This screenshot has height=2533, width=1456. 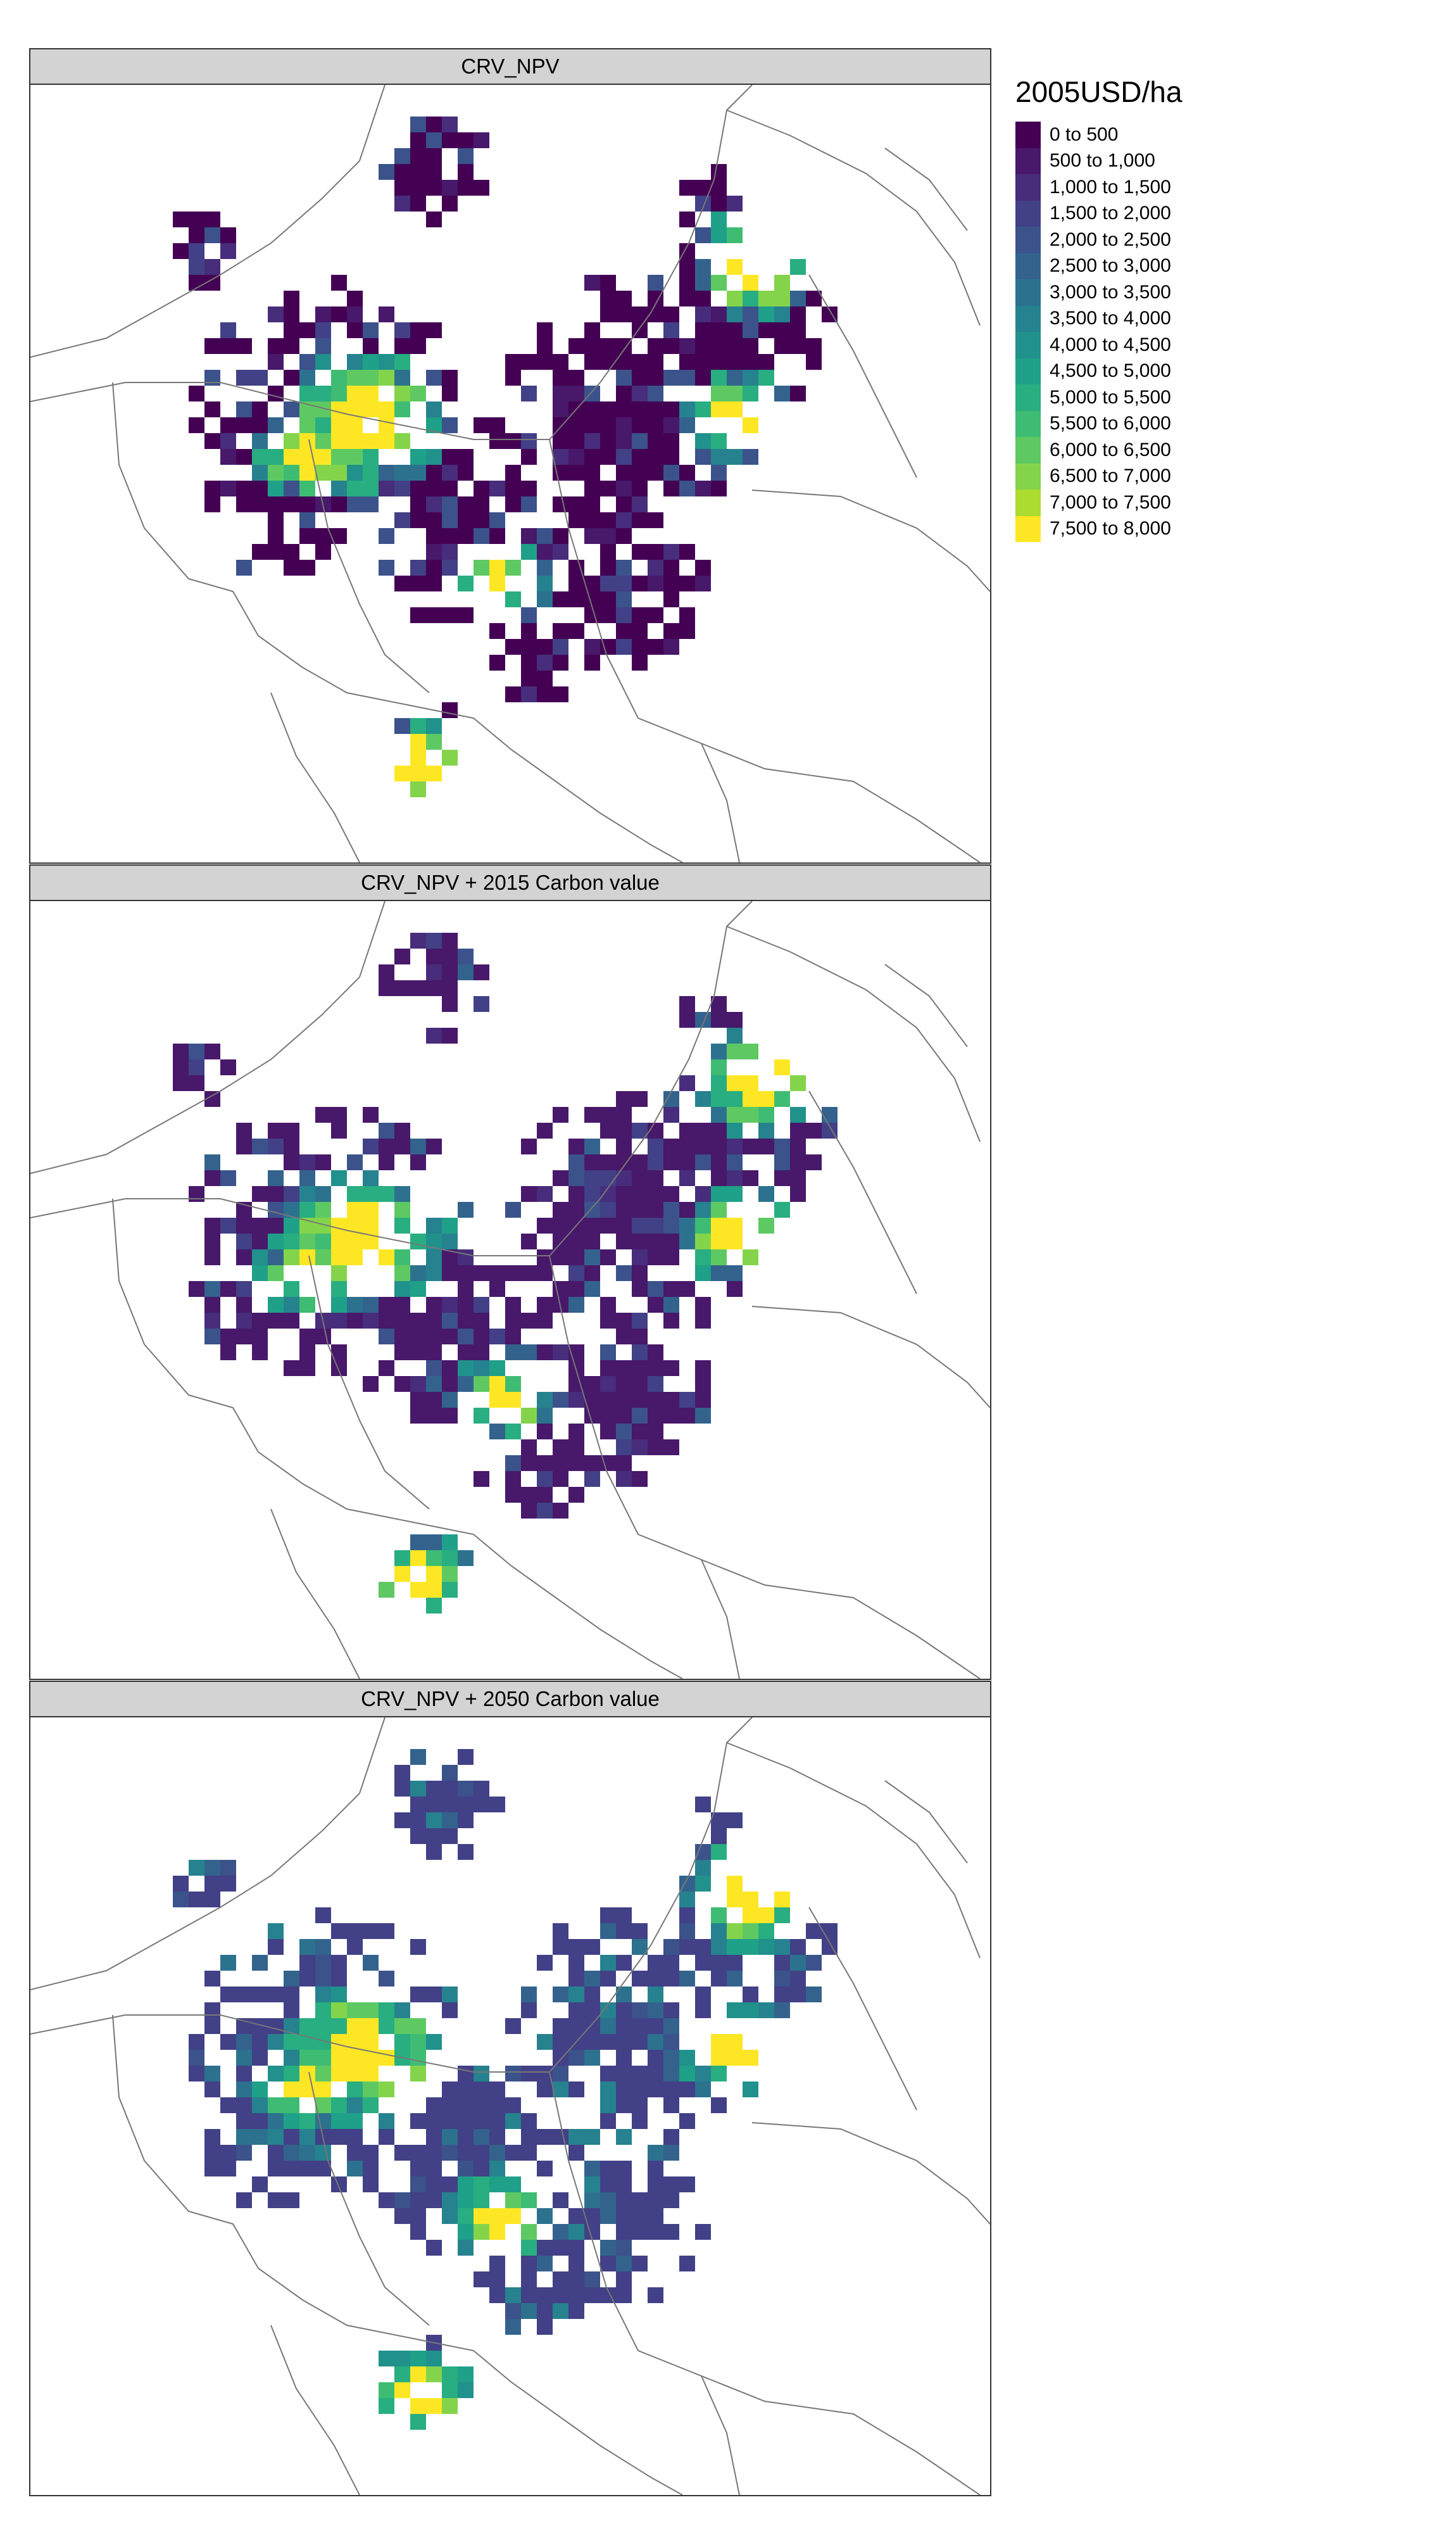 What do you see at coordinates (1224, 371) in the screenshot?
I see `legend-item: 4,500 to 5,000` at bounding box center [1224, 371].